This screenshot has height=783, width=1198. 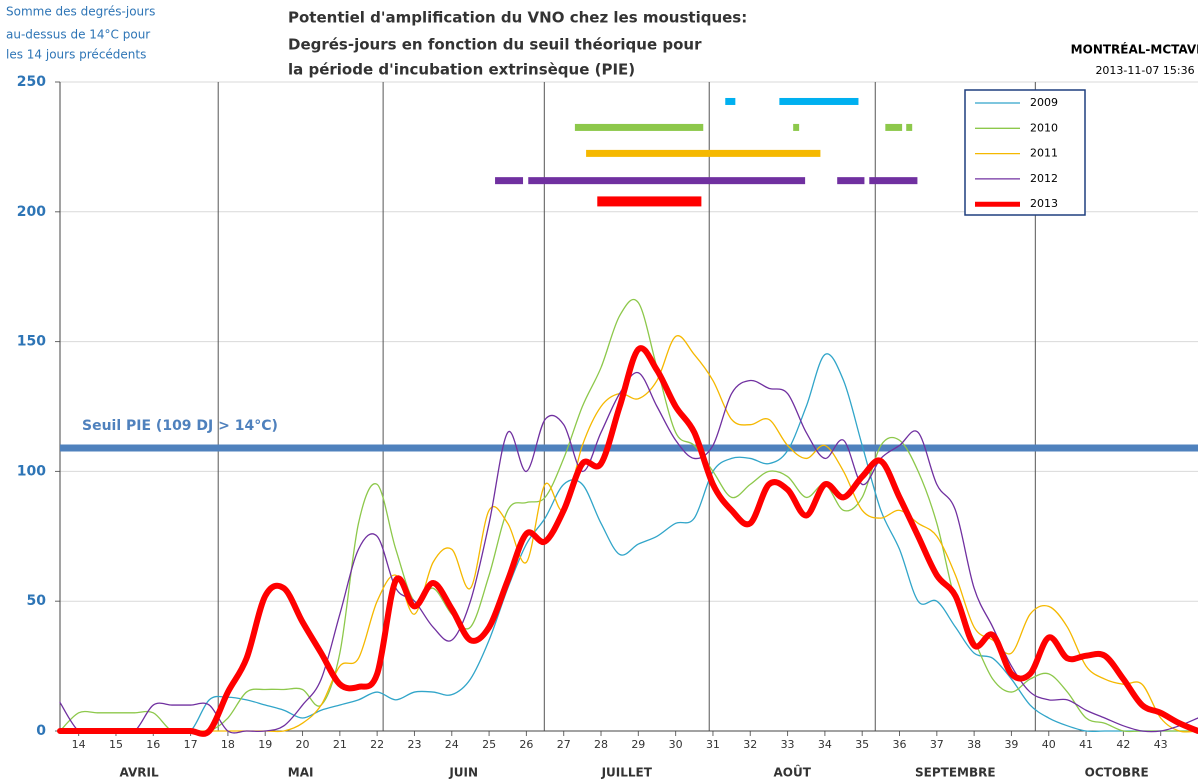 I want to click on month-label: JUILLET, so click(x=627, y=773).